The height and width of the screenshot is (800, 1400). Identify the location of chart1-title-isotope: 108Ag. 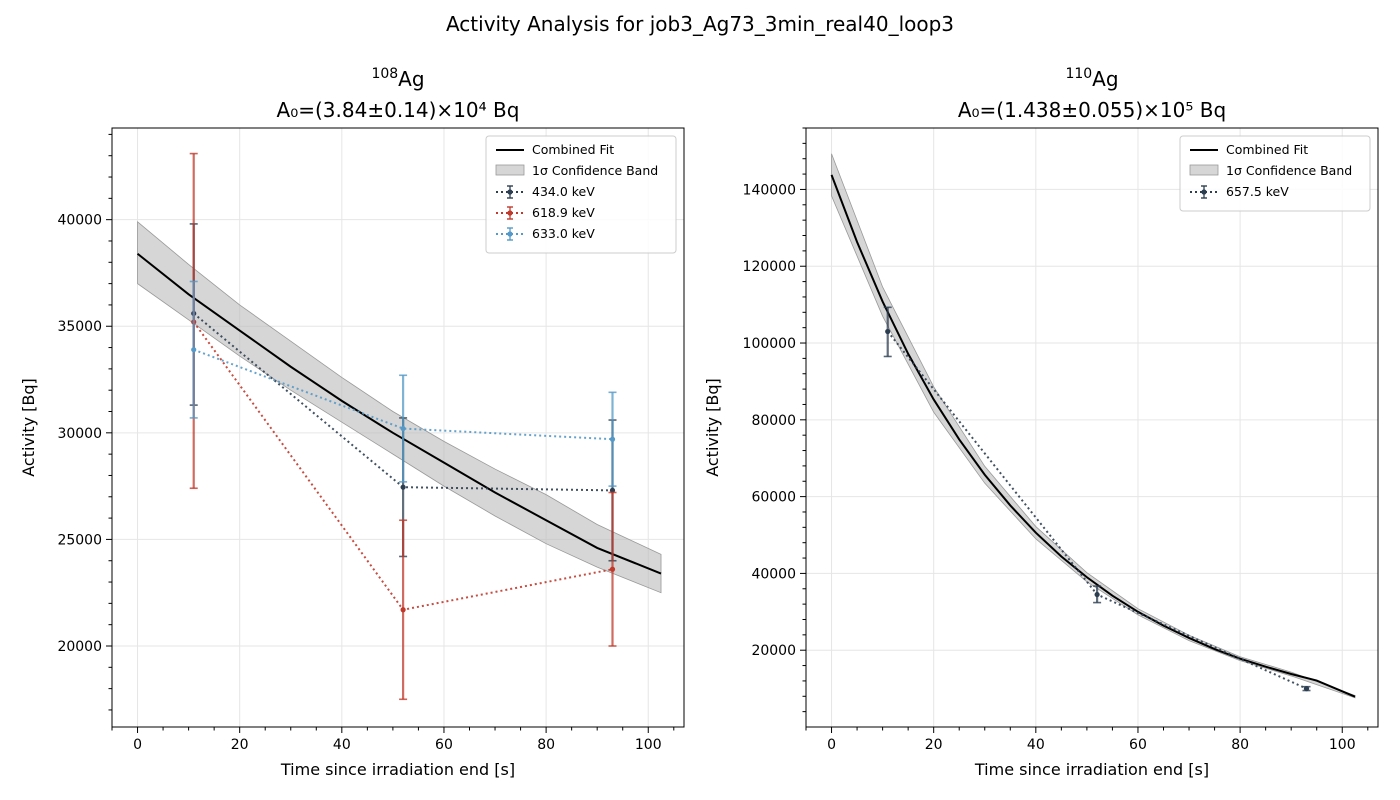
(397, 78).